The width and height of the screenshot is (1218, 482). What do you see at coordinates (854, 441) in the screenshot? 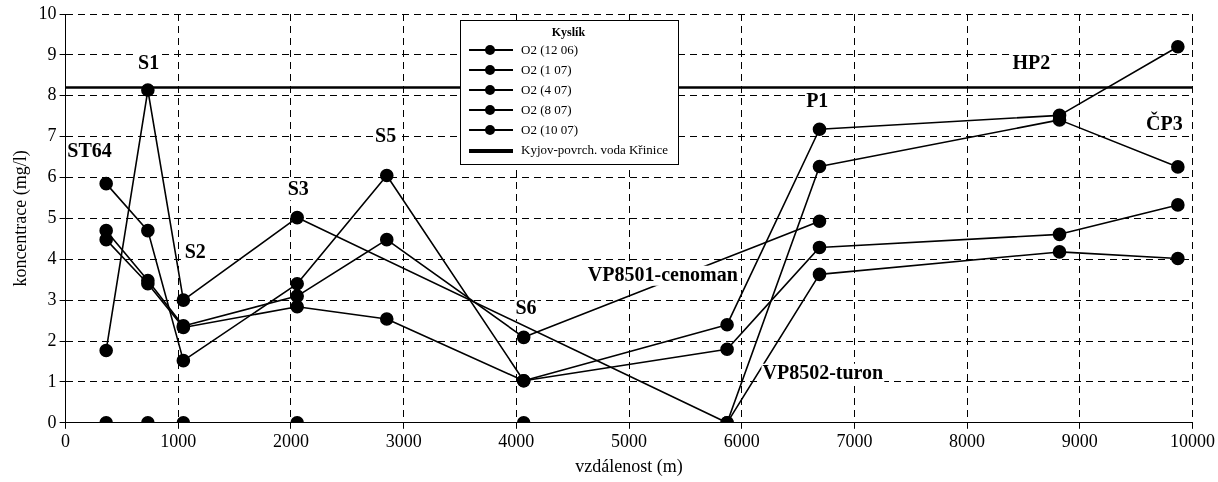
I see `x-tick-label: 7000` at bounding box center [854, 441].